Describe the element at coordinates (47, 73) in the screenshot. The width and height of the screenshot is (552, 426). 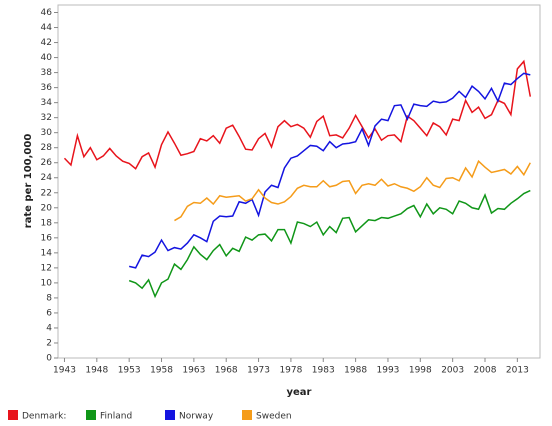
I see `y-tick-label: 38` at that location.